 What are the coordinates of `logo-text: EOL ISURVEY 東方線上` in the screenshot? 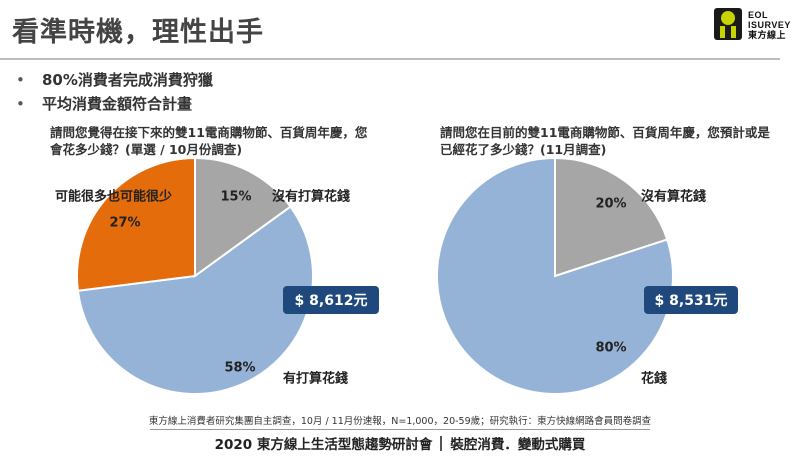 It's located at (769, 25).